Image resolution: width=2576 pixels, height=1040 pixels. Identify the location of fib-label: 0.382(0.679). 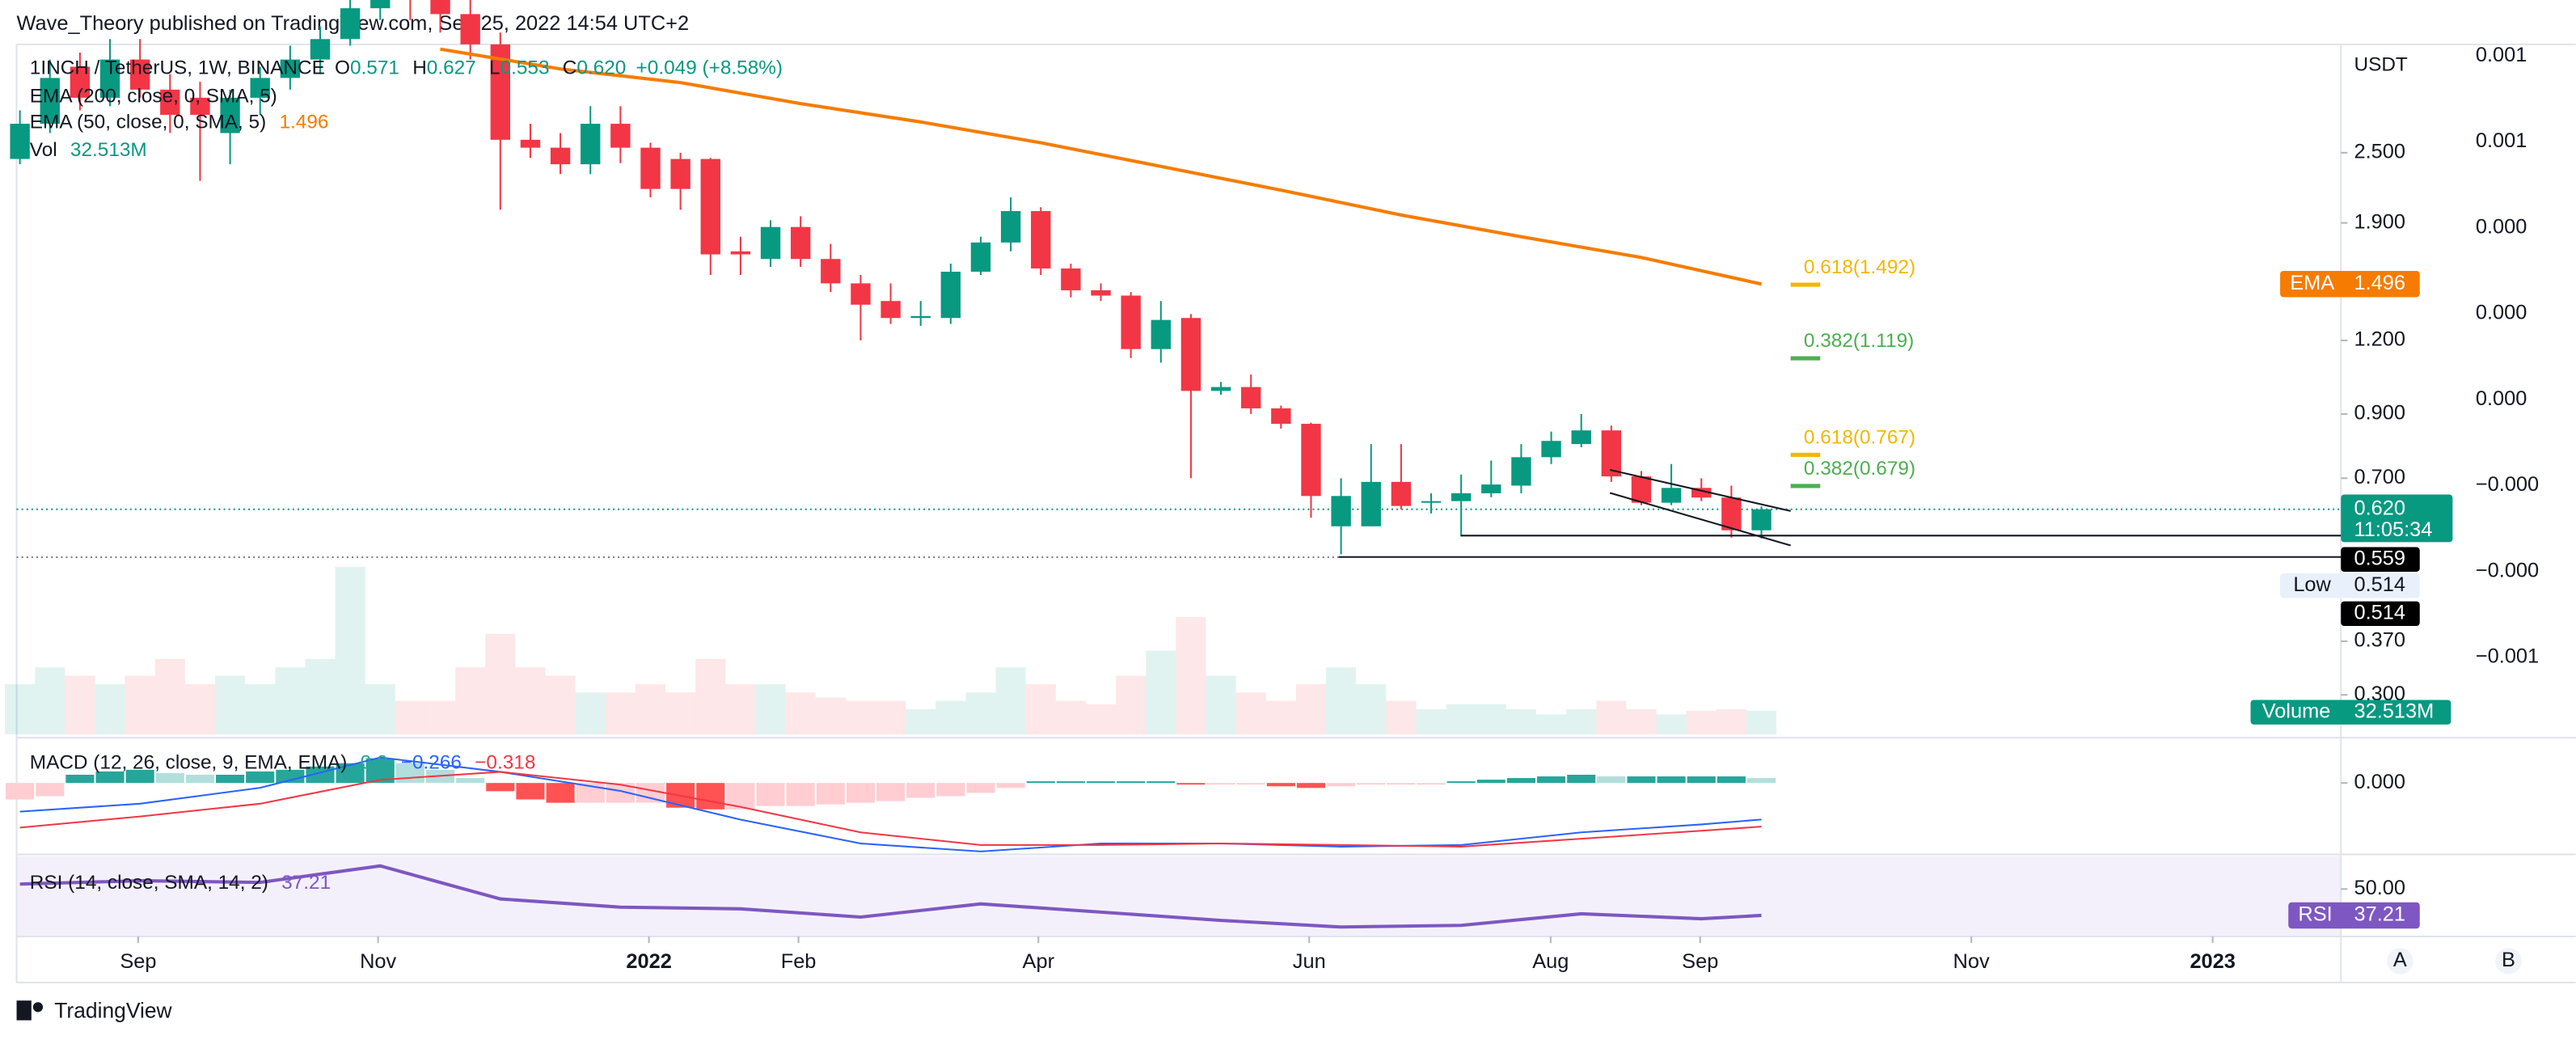
(1859, 469).